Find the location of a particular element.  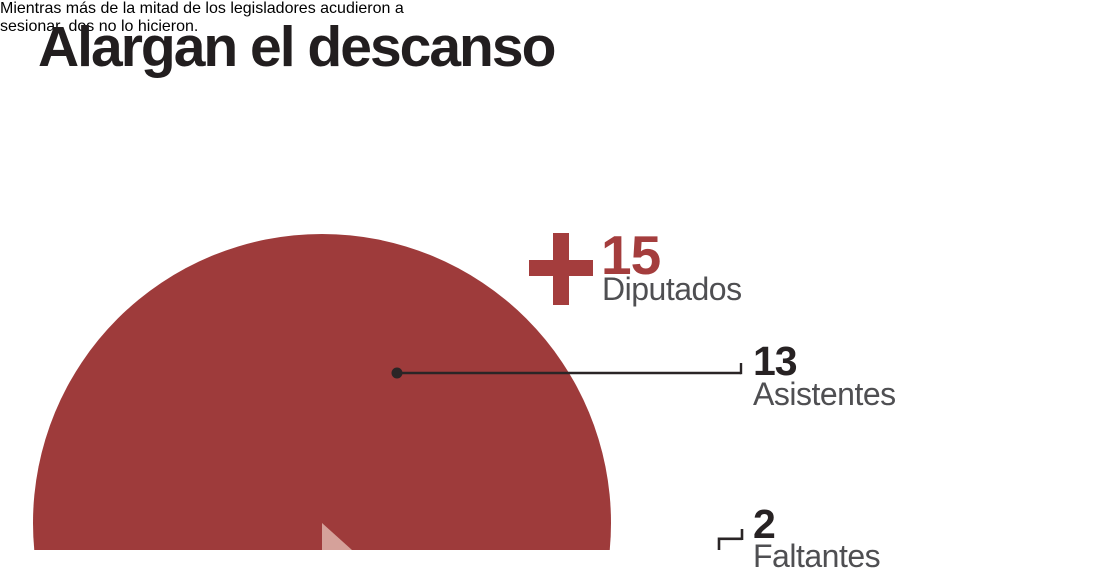

faltantes-number: 2 is located at coordinates (764, 524).